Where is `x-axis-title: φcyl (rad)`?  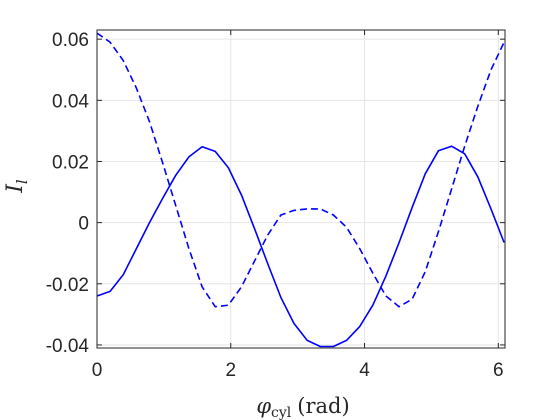
x-axis-title: φcyl (rad) is located at coordinates (302, 407).